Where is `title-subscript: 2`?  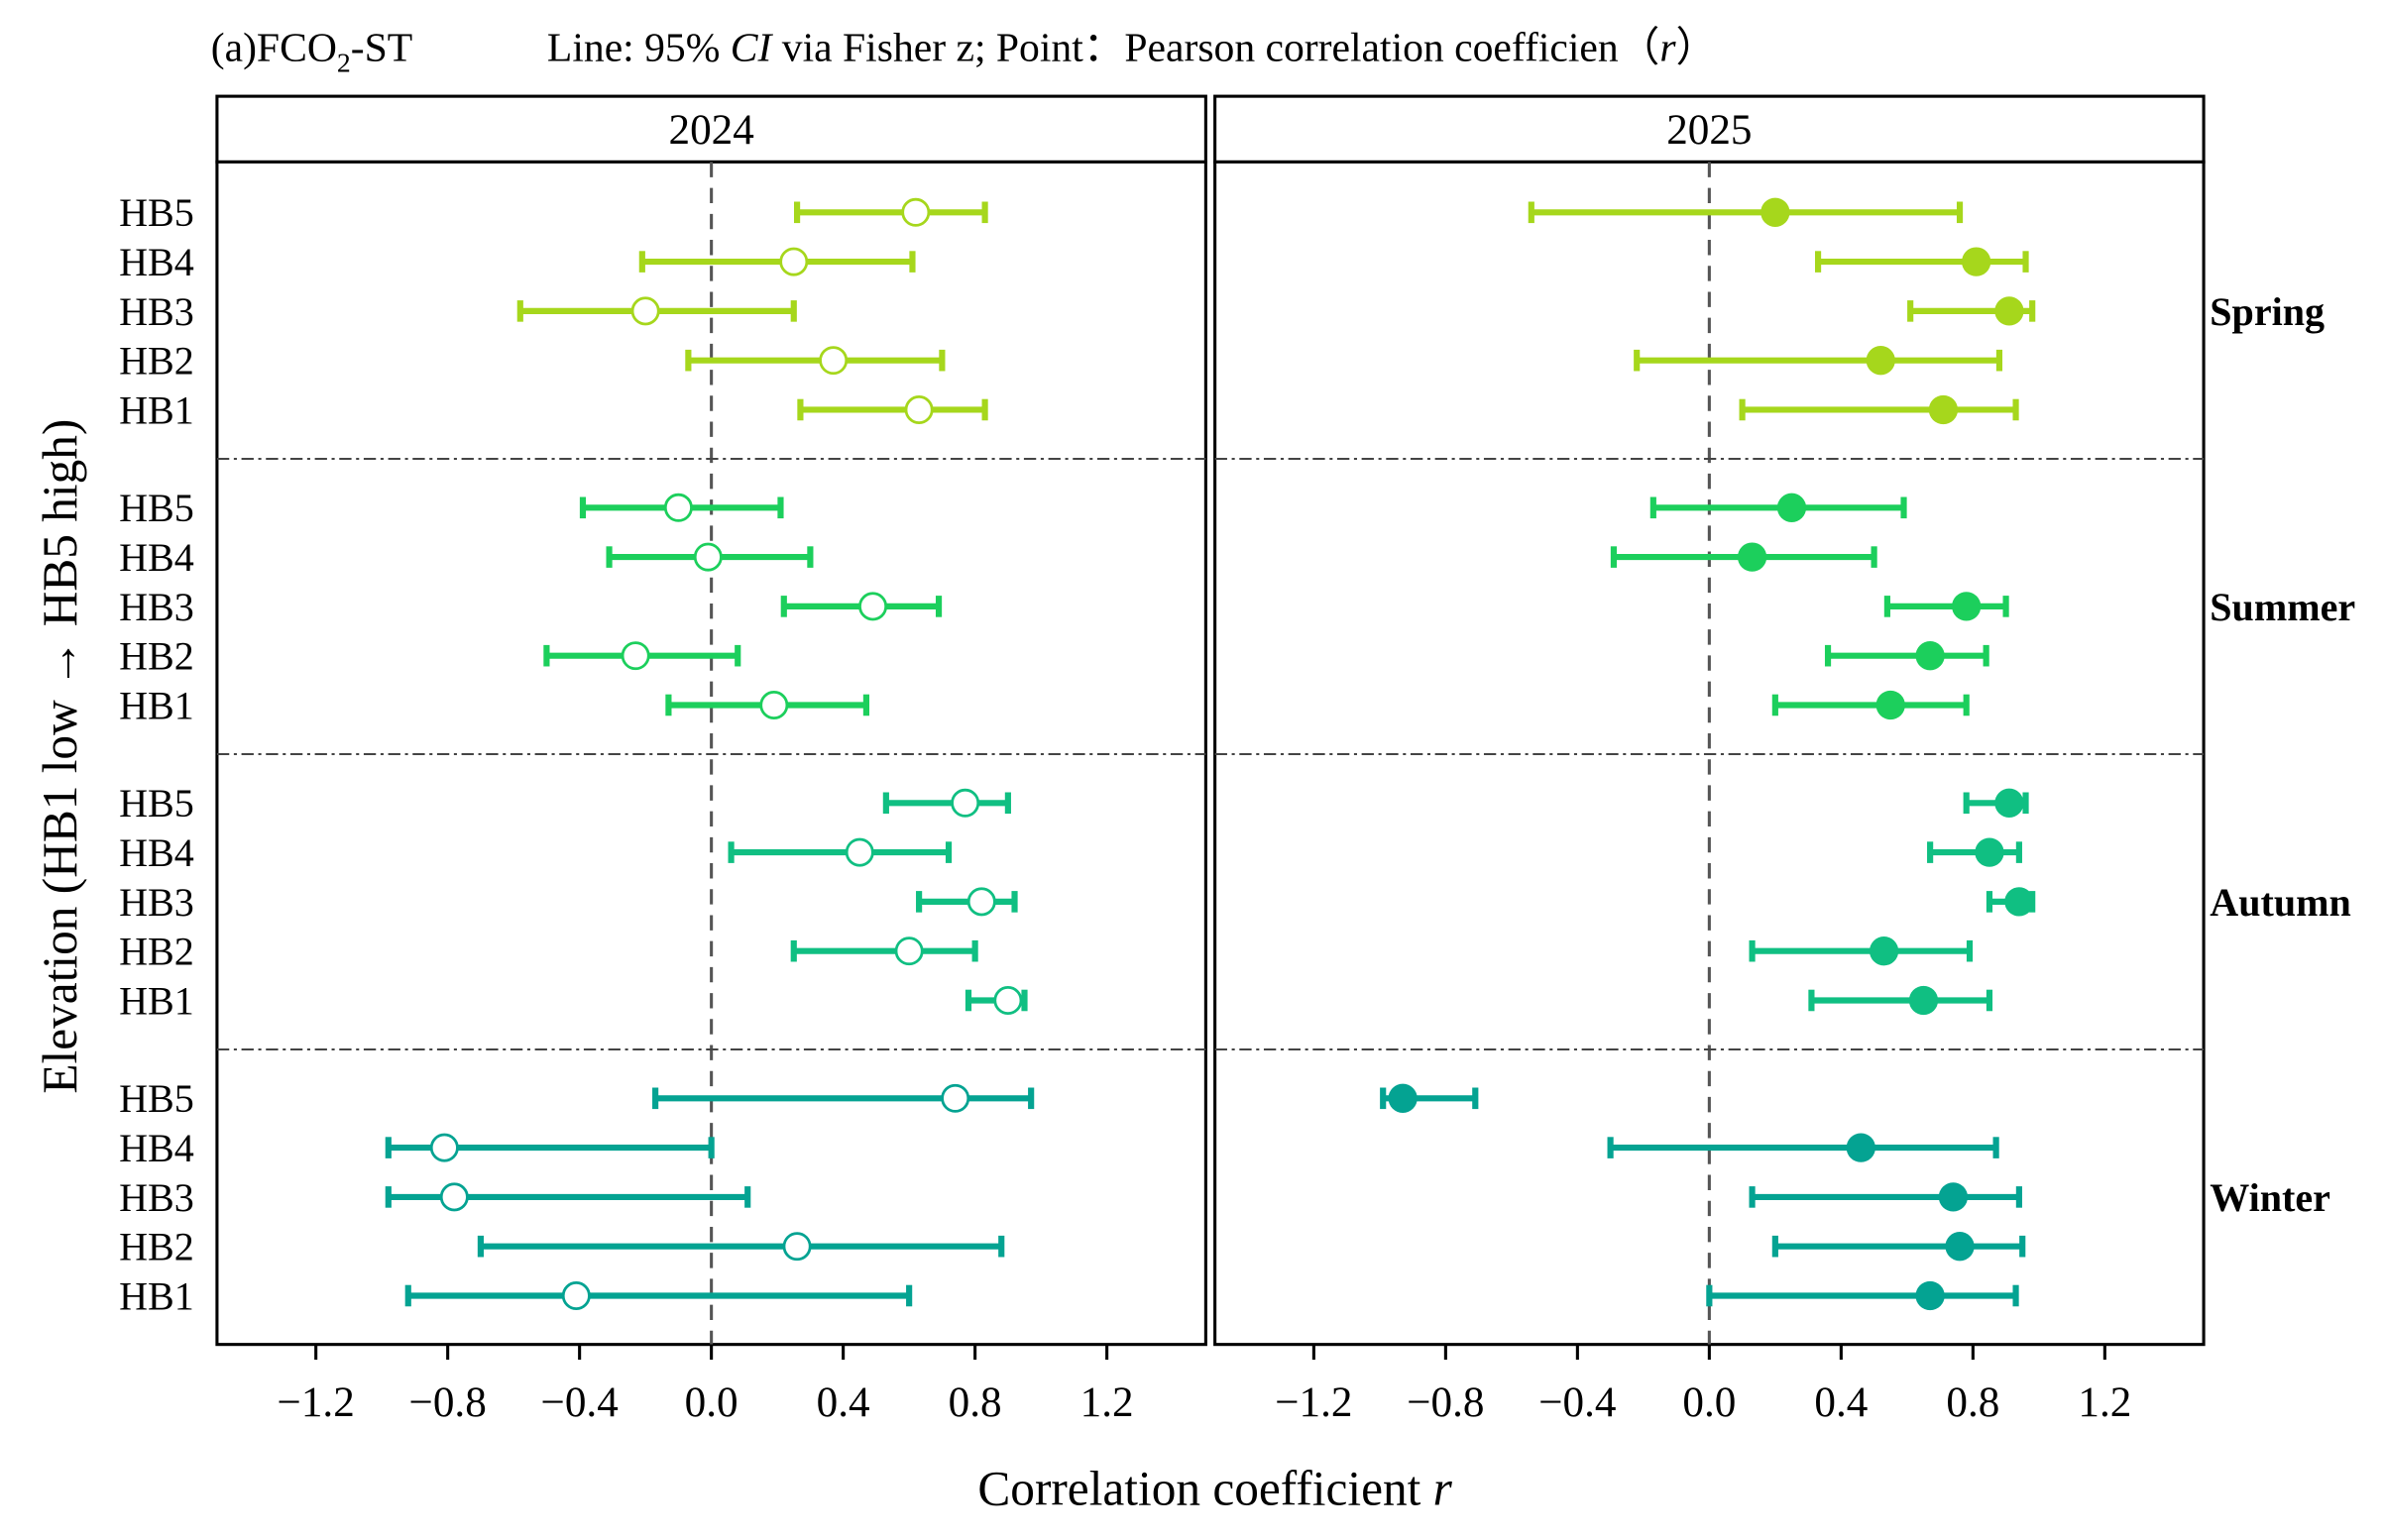 title-subscript: 2 is located at coordinates (344, 63).